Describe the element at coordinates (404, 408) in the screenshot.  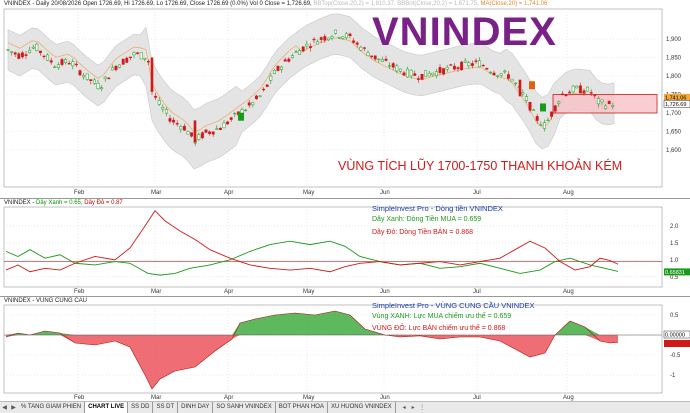
I see `tab-scroll-left-icon: ◂` at that location.